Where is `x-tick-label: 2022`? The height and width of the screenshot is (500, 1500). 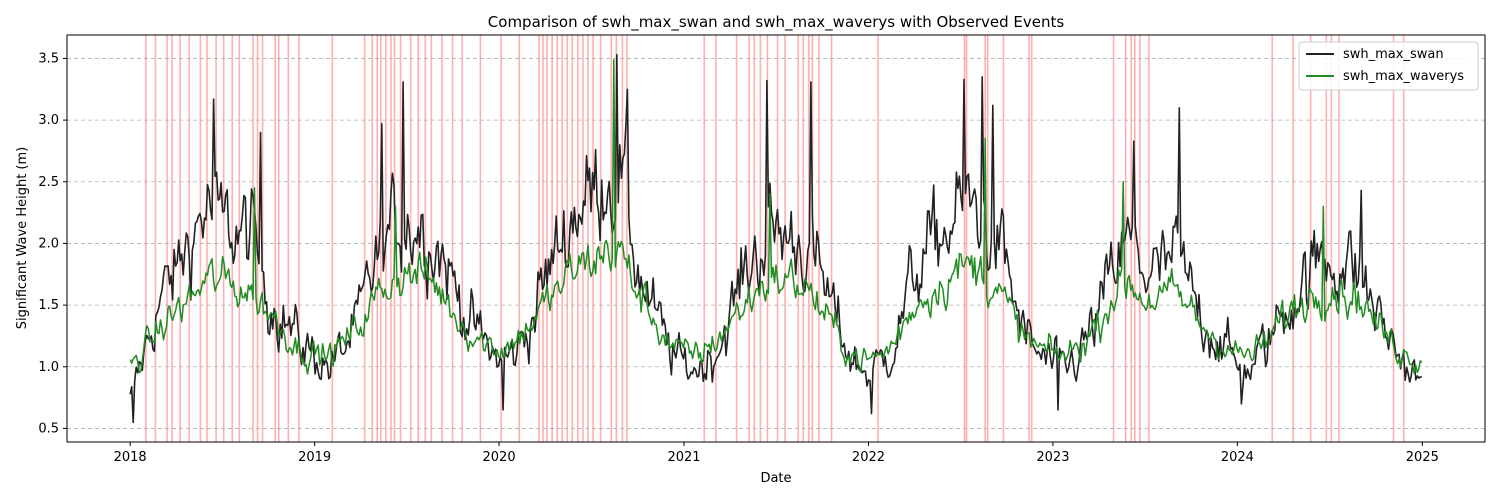 x-tick-label: 2022 is located at coordinates (868, 457).